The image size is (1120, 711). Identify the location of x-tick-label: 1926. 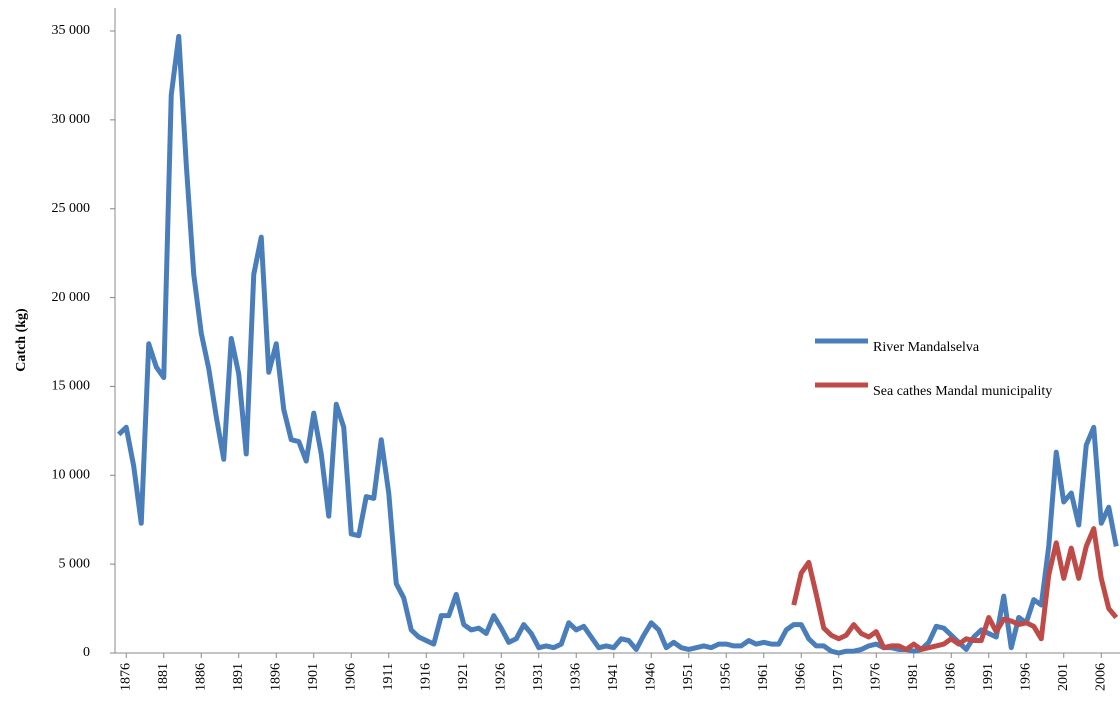
(500, 677).